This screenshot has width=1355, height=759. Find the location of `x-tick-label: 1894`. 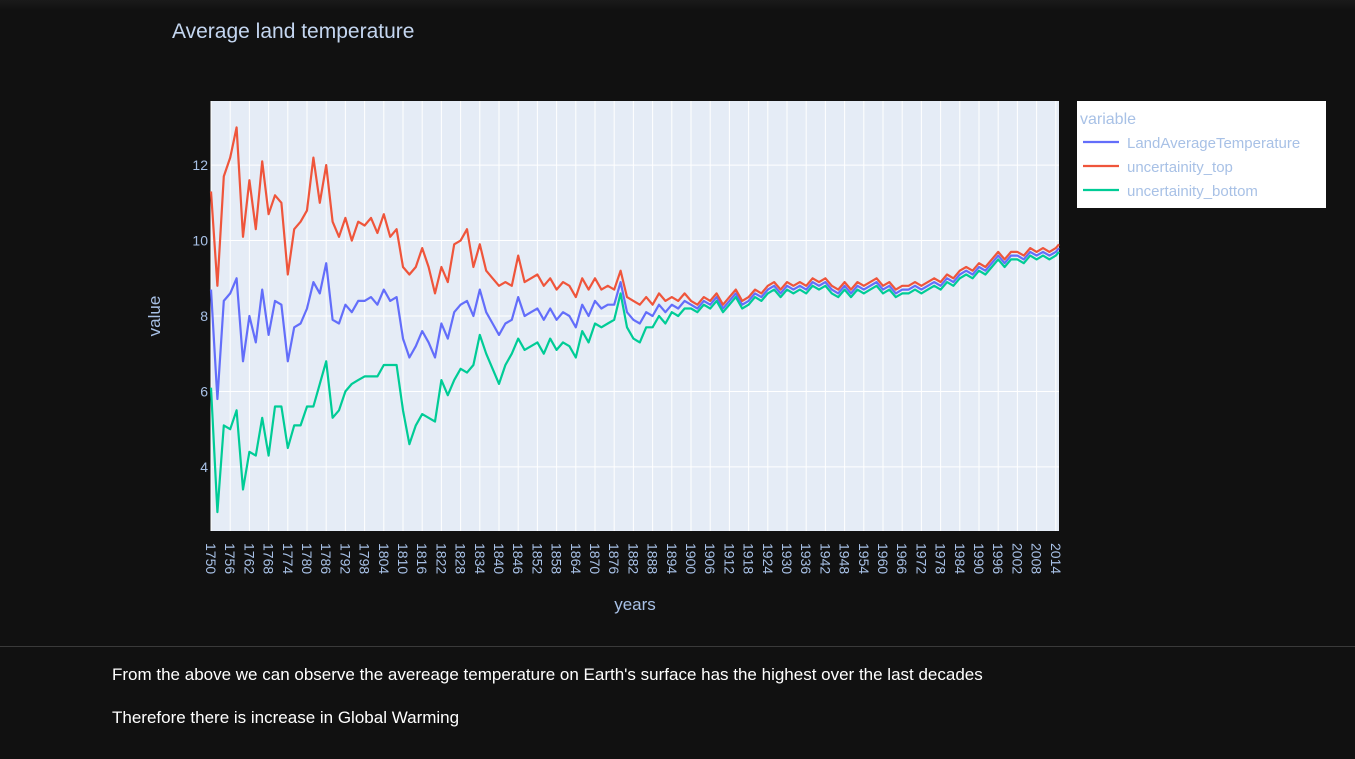

x-tick-label: 1894 is located at coordinates (672, 558).